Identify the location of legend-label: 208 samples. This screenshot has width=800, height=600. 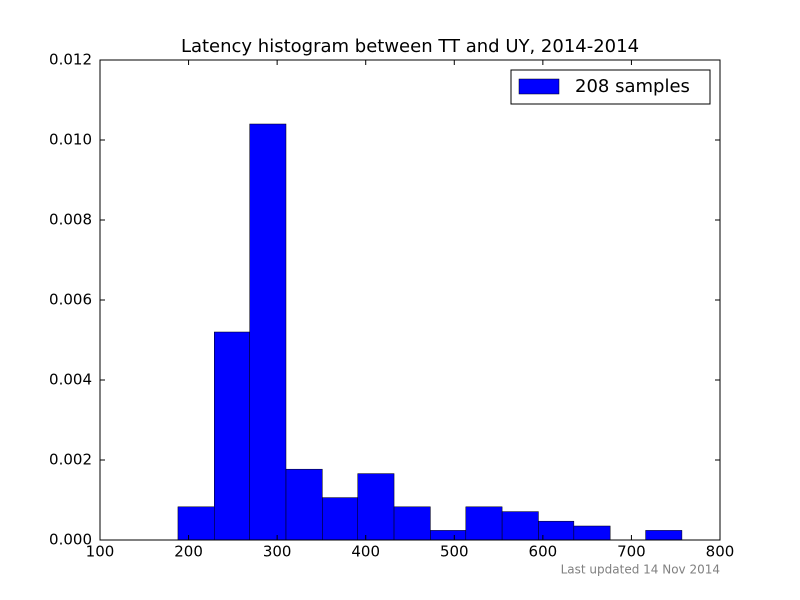
(632, 86).